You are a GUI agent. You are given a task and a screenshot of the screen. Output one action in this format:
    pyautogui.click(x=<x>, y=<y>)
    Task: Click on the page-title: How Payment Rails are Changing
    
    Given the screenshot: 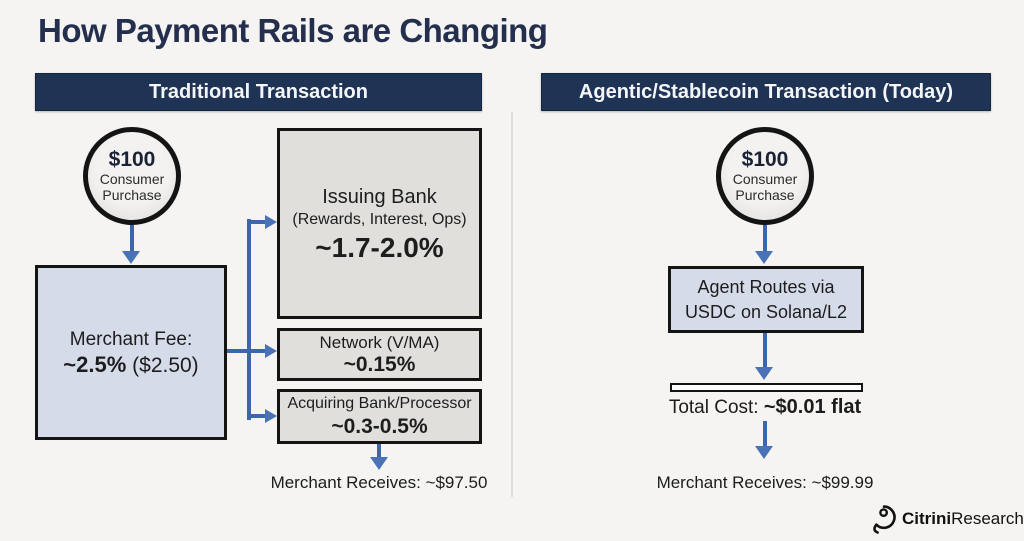 What is the action you would take?
    pyautogui.click(x=293, y=30)
    